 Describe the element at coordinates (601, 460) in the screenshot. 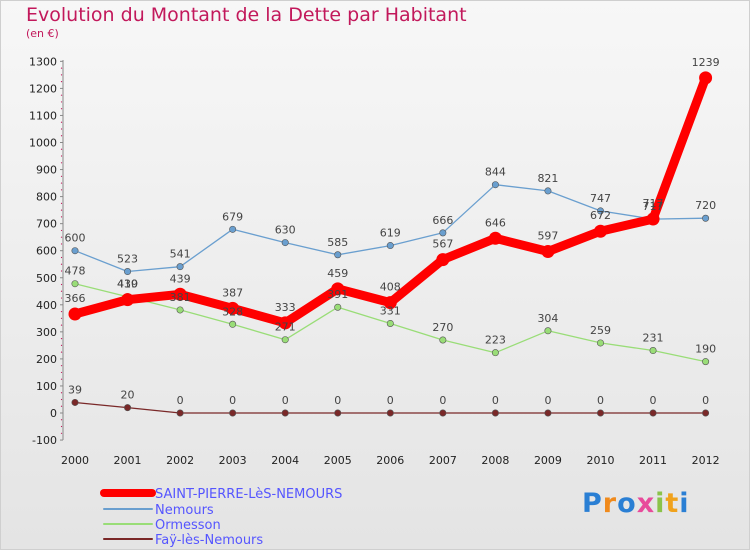

I see `x-tick-label: 2010` at that location.